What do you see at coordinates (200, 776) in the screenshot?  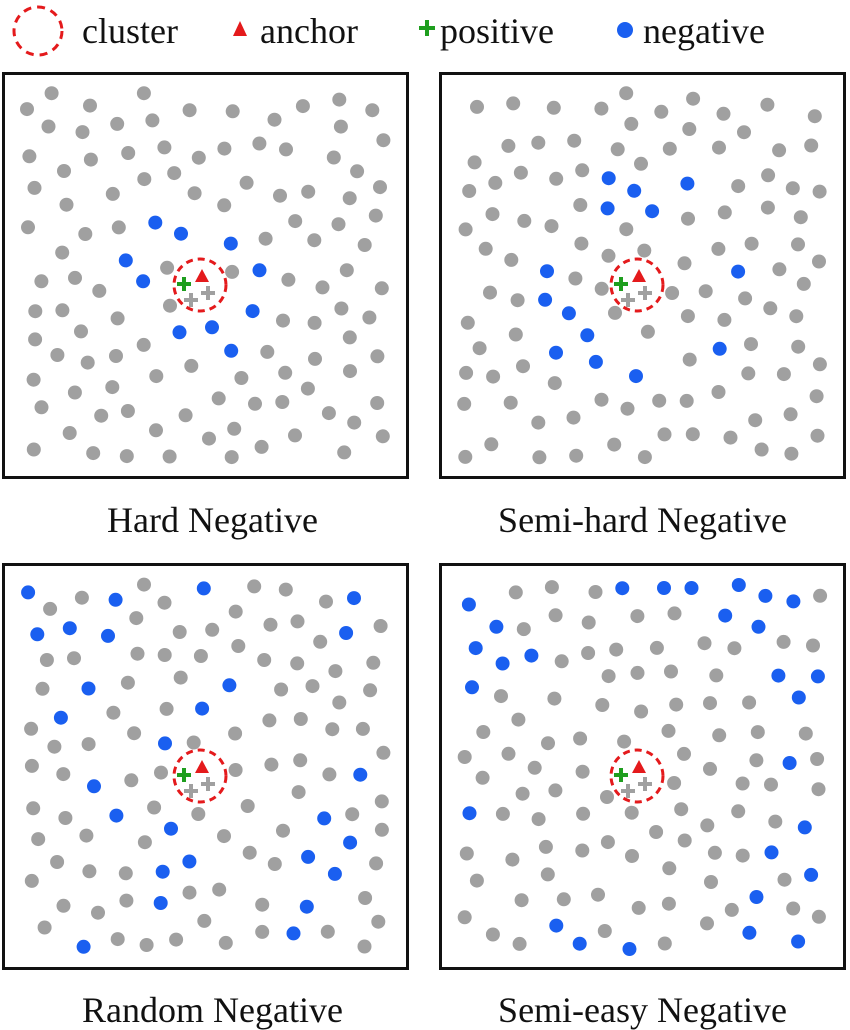 I see `cluster-circle` at bounding box center [200, 776].